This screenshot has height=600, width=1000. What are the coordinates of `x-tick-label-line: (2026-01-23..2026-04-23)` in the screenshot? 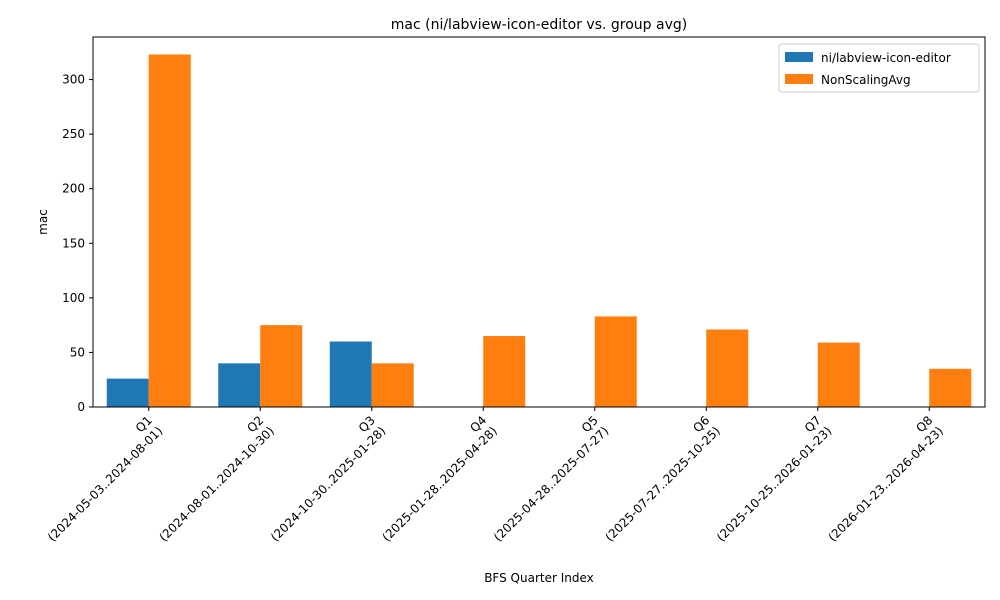 It's located at (885, 484).